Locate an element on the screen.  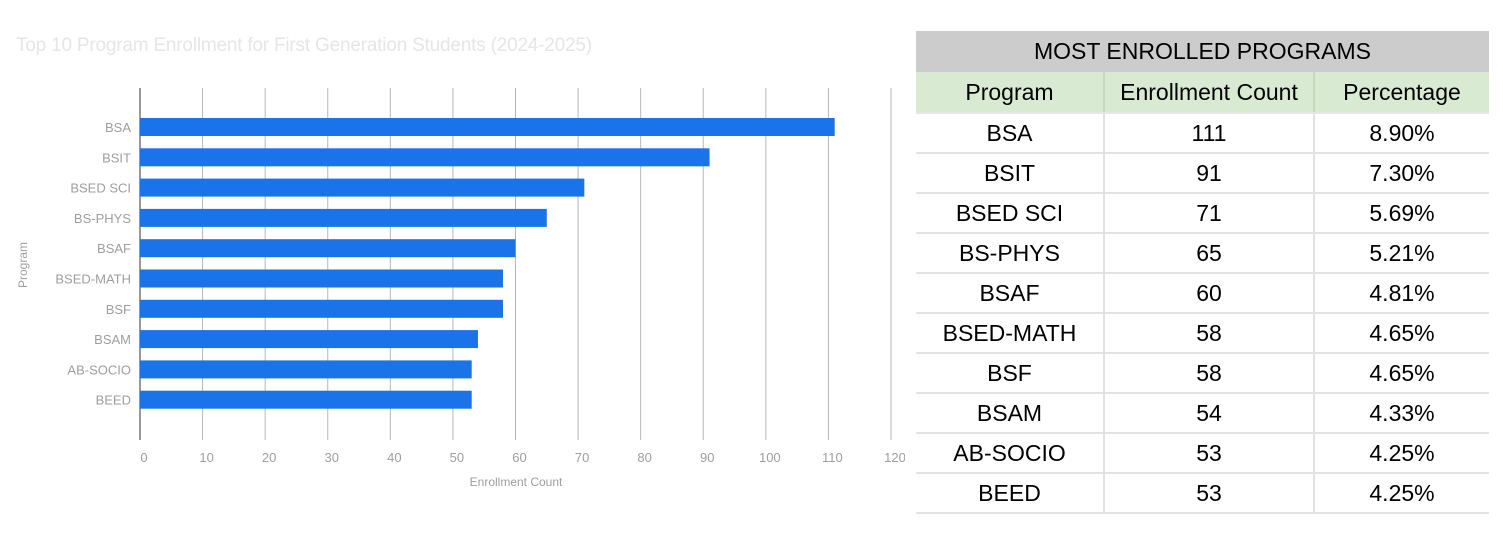
x-tick-label: 100 is located at coordinates (770, 457).